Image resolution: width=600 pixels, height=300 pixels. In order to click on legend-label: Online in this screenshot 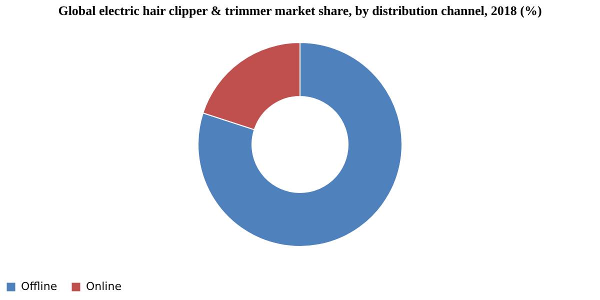, I will do `click(104, 286)`.